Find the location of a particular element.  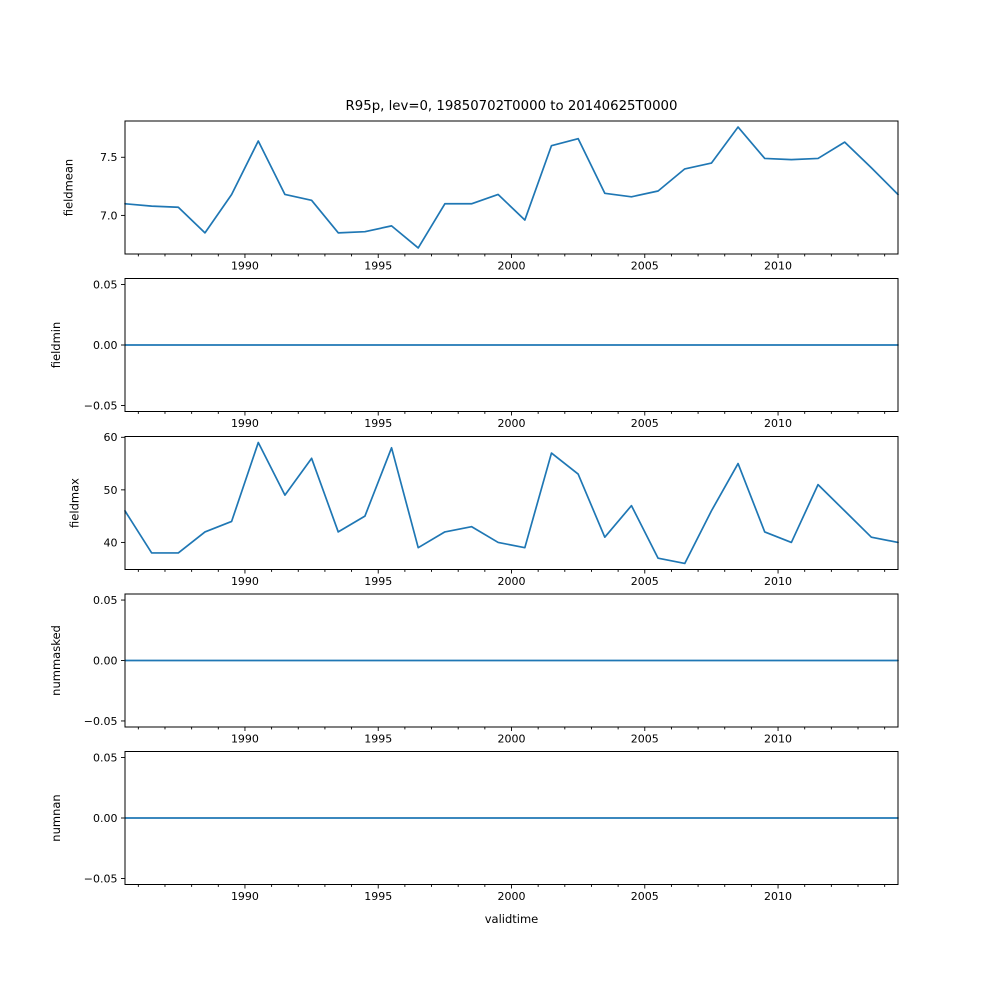

plot-frame-fieldmean is located at coordinates (511, 187).